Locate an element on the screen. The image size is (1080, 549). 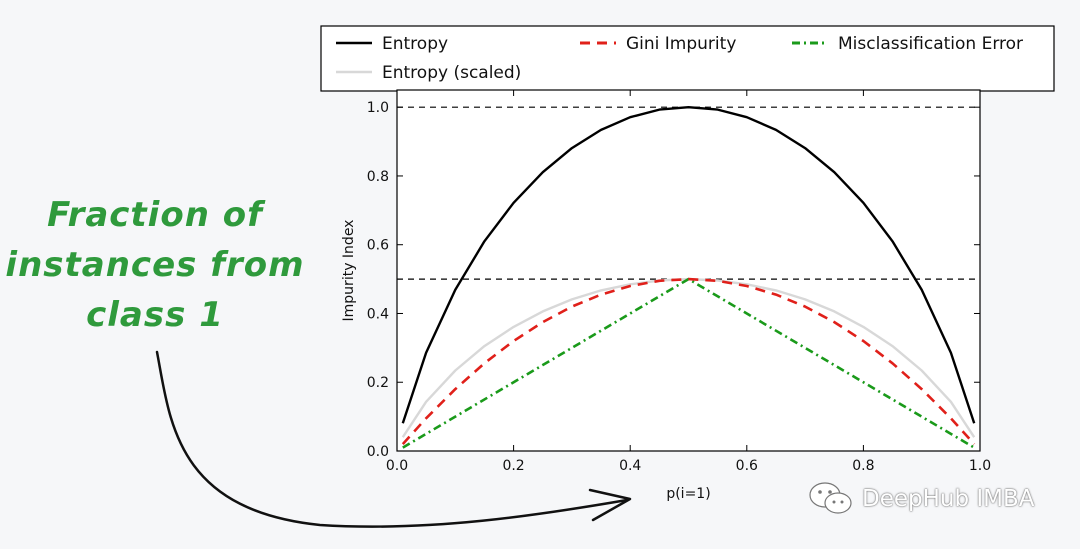
x-axis-label: p(i=1) is located at coordinates (688, 494).